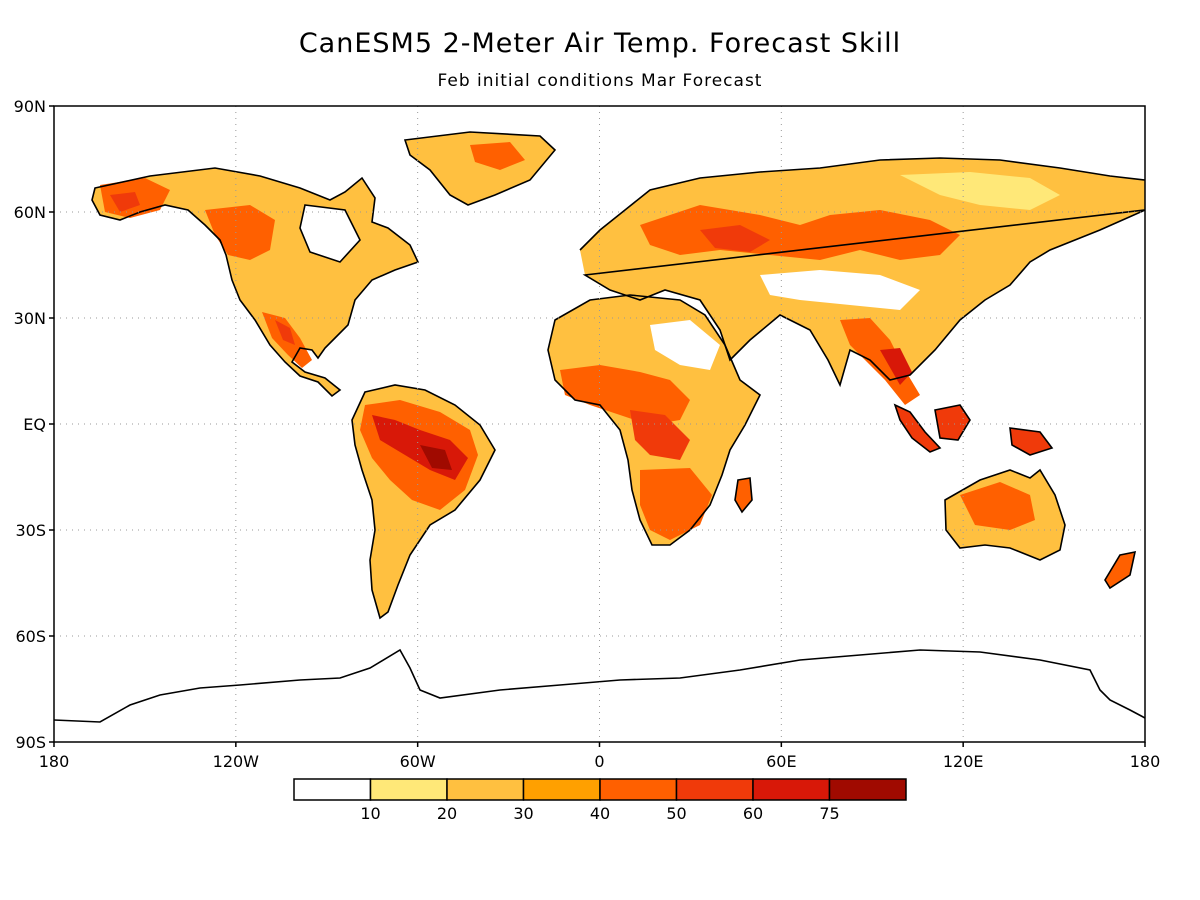  I want to click on central-africa-core, so click(660, 435).